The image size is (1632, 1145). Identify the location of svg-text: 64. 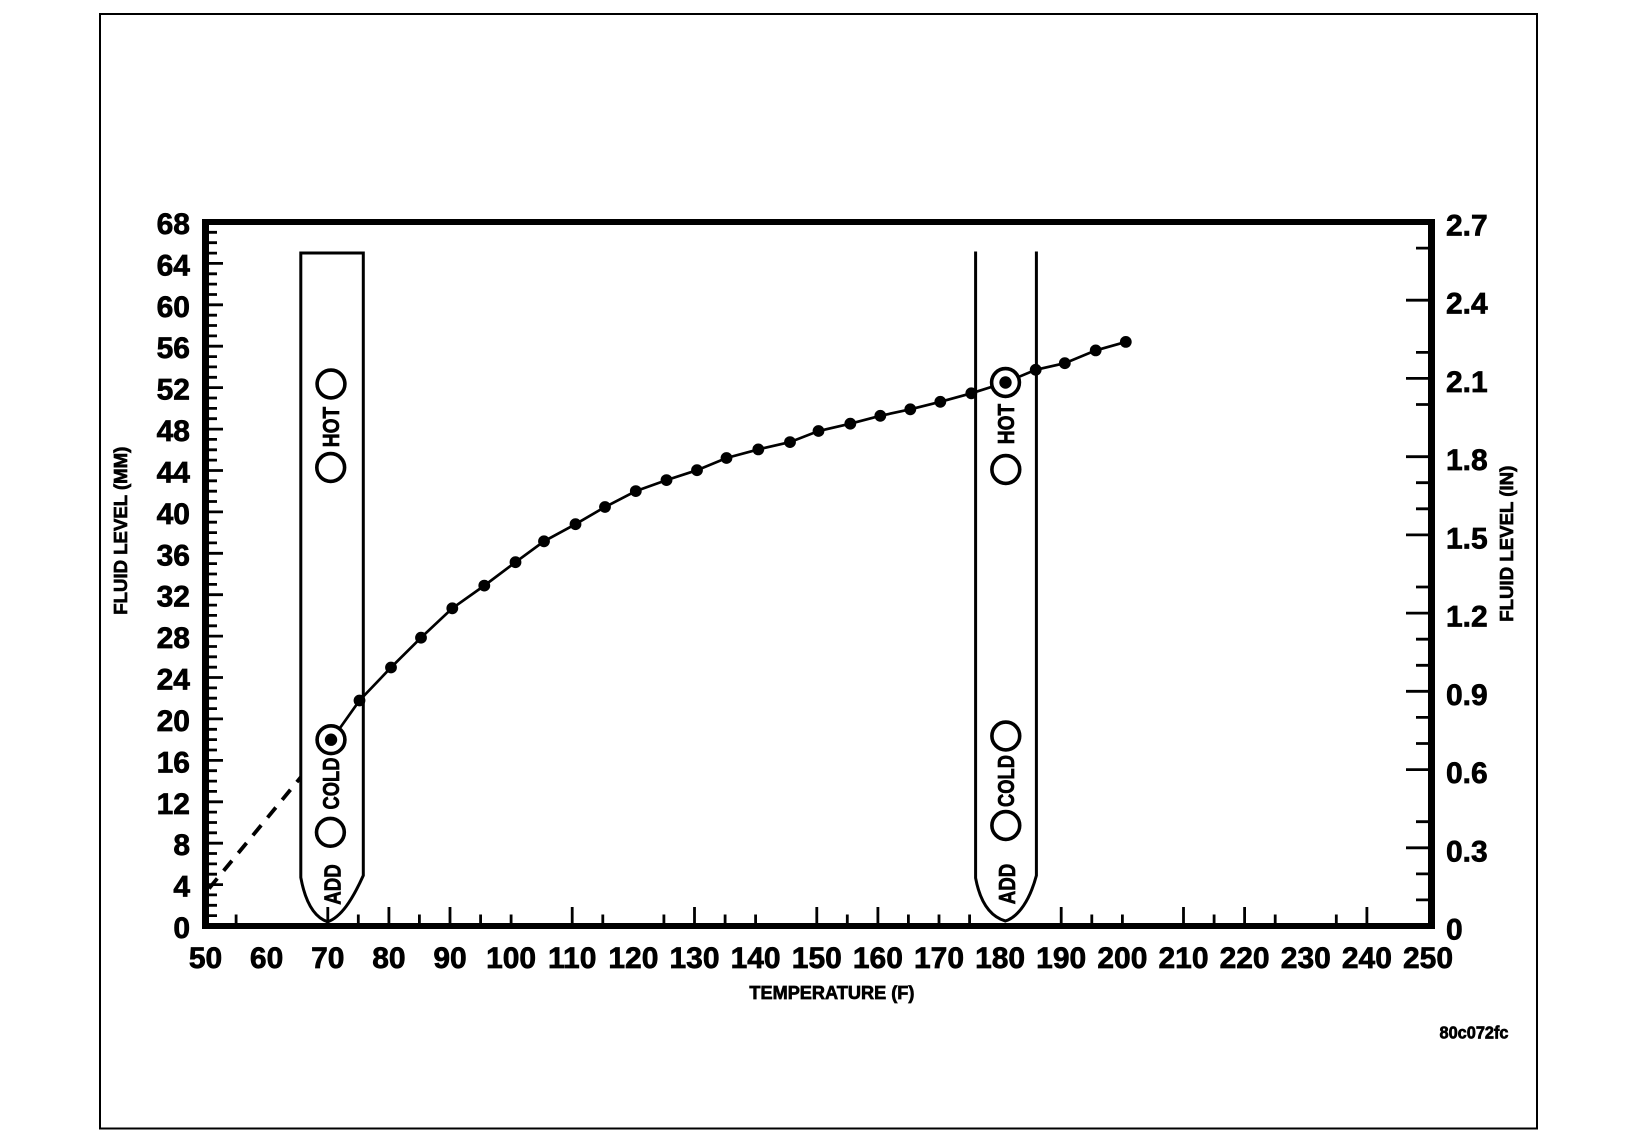
(174, 265).